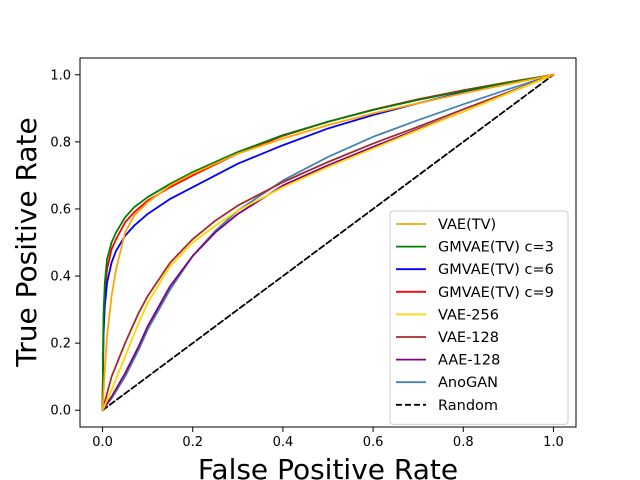 This screenshot has width=640, height=480. What do you see at coordinates (60, 344) in the screenshot?
I see `y-tick-label: 0.2` at bounding box center [60, 344].